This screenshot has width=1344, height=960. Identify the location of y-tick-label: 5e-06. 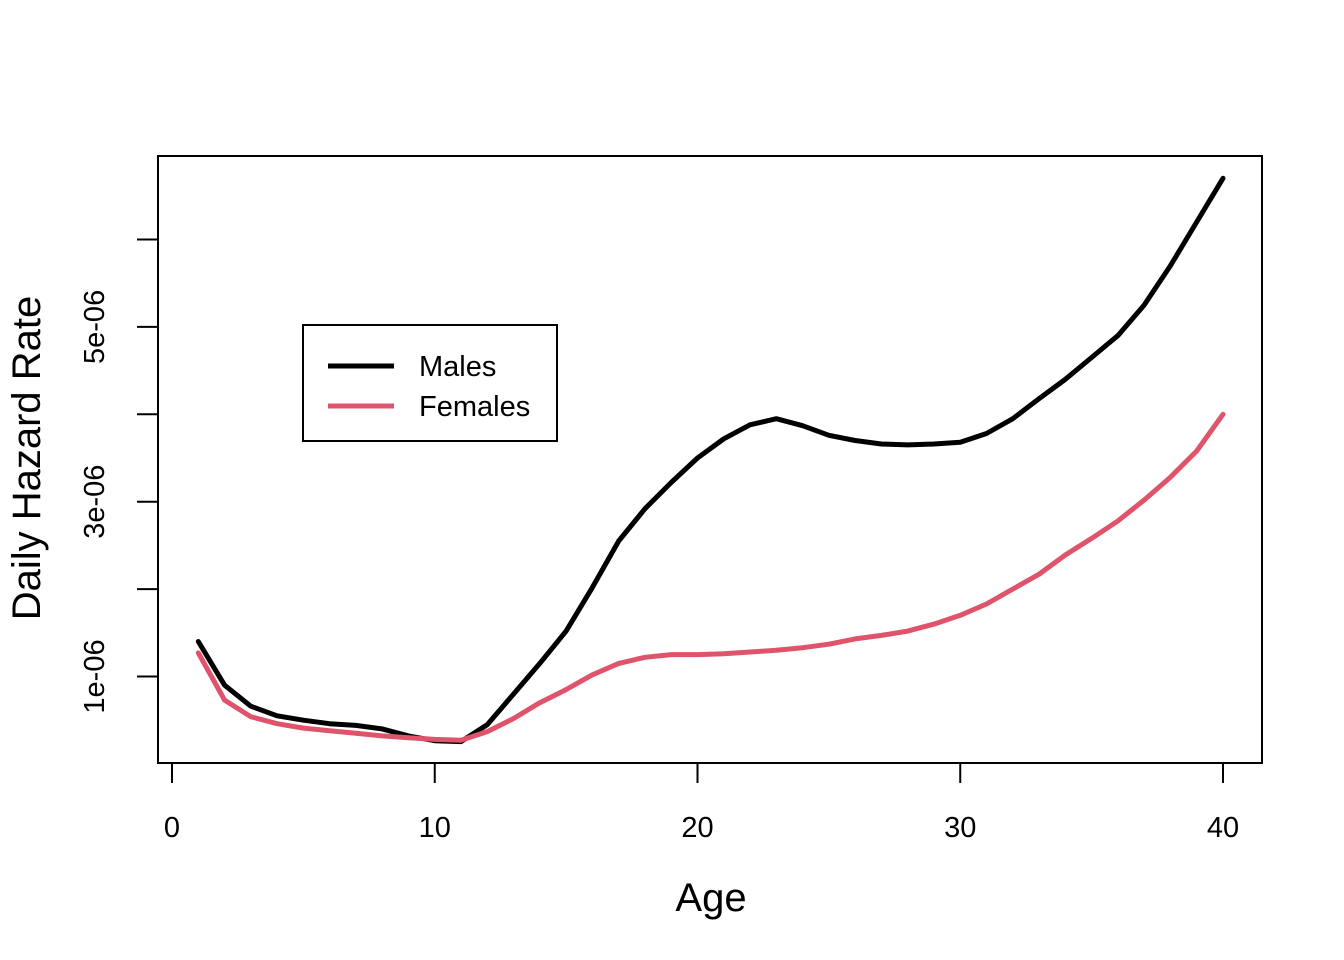
(95, 327).